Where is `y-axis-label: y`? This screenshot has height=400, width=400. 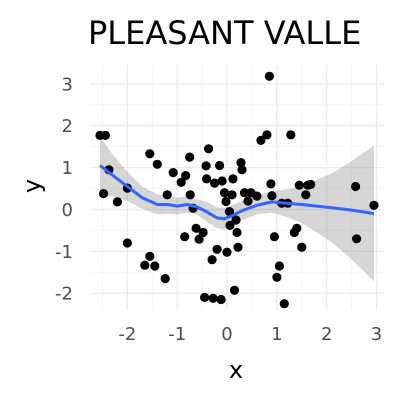 y-axis-label: y is located at coordinates (32, 186).